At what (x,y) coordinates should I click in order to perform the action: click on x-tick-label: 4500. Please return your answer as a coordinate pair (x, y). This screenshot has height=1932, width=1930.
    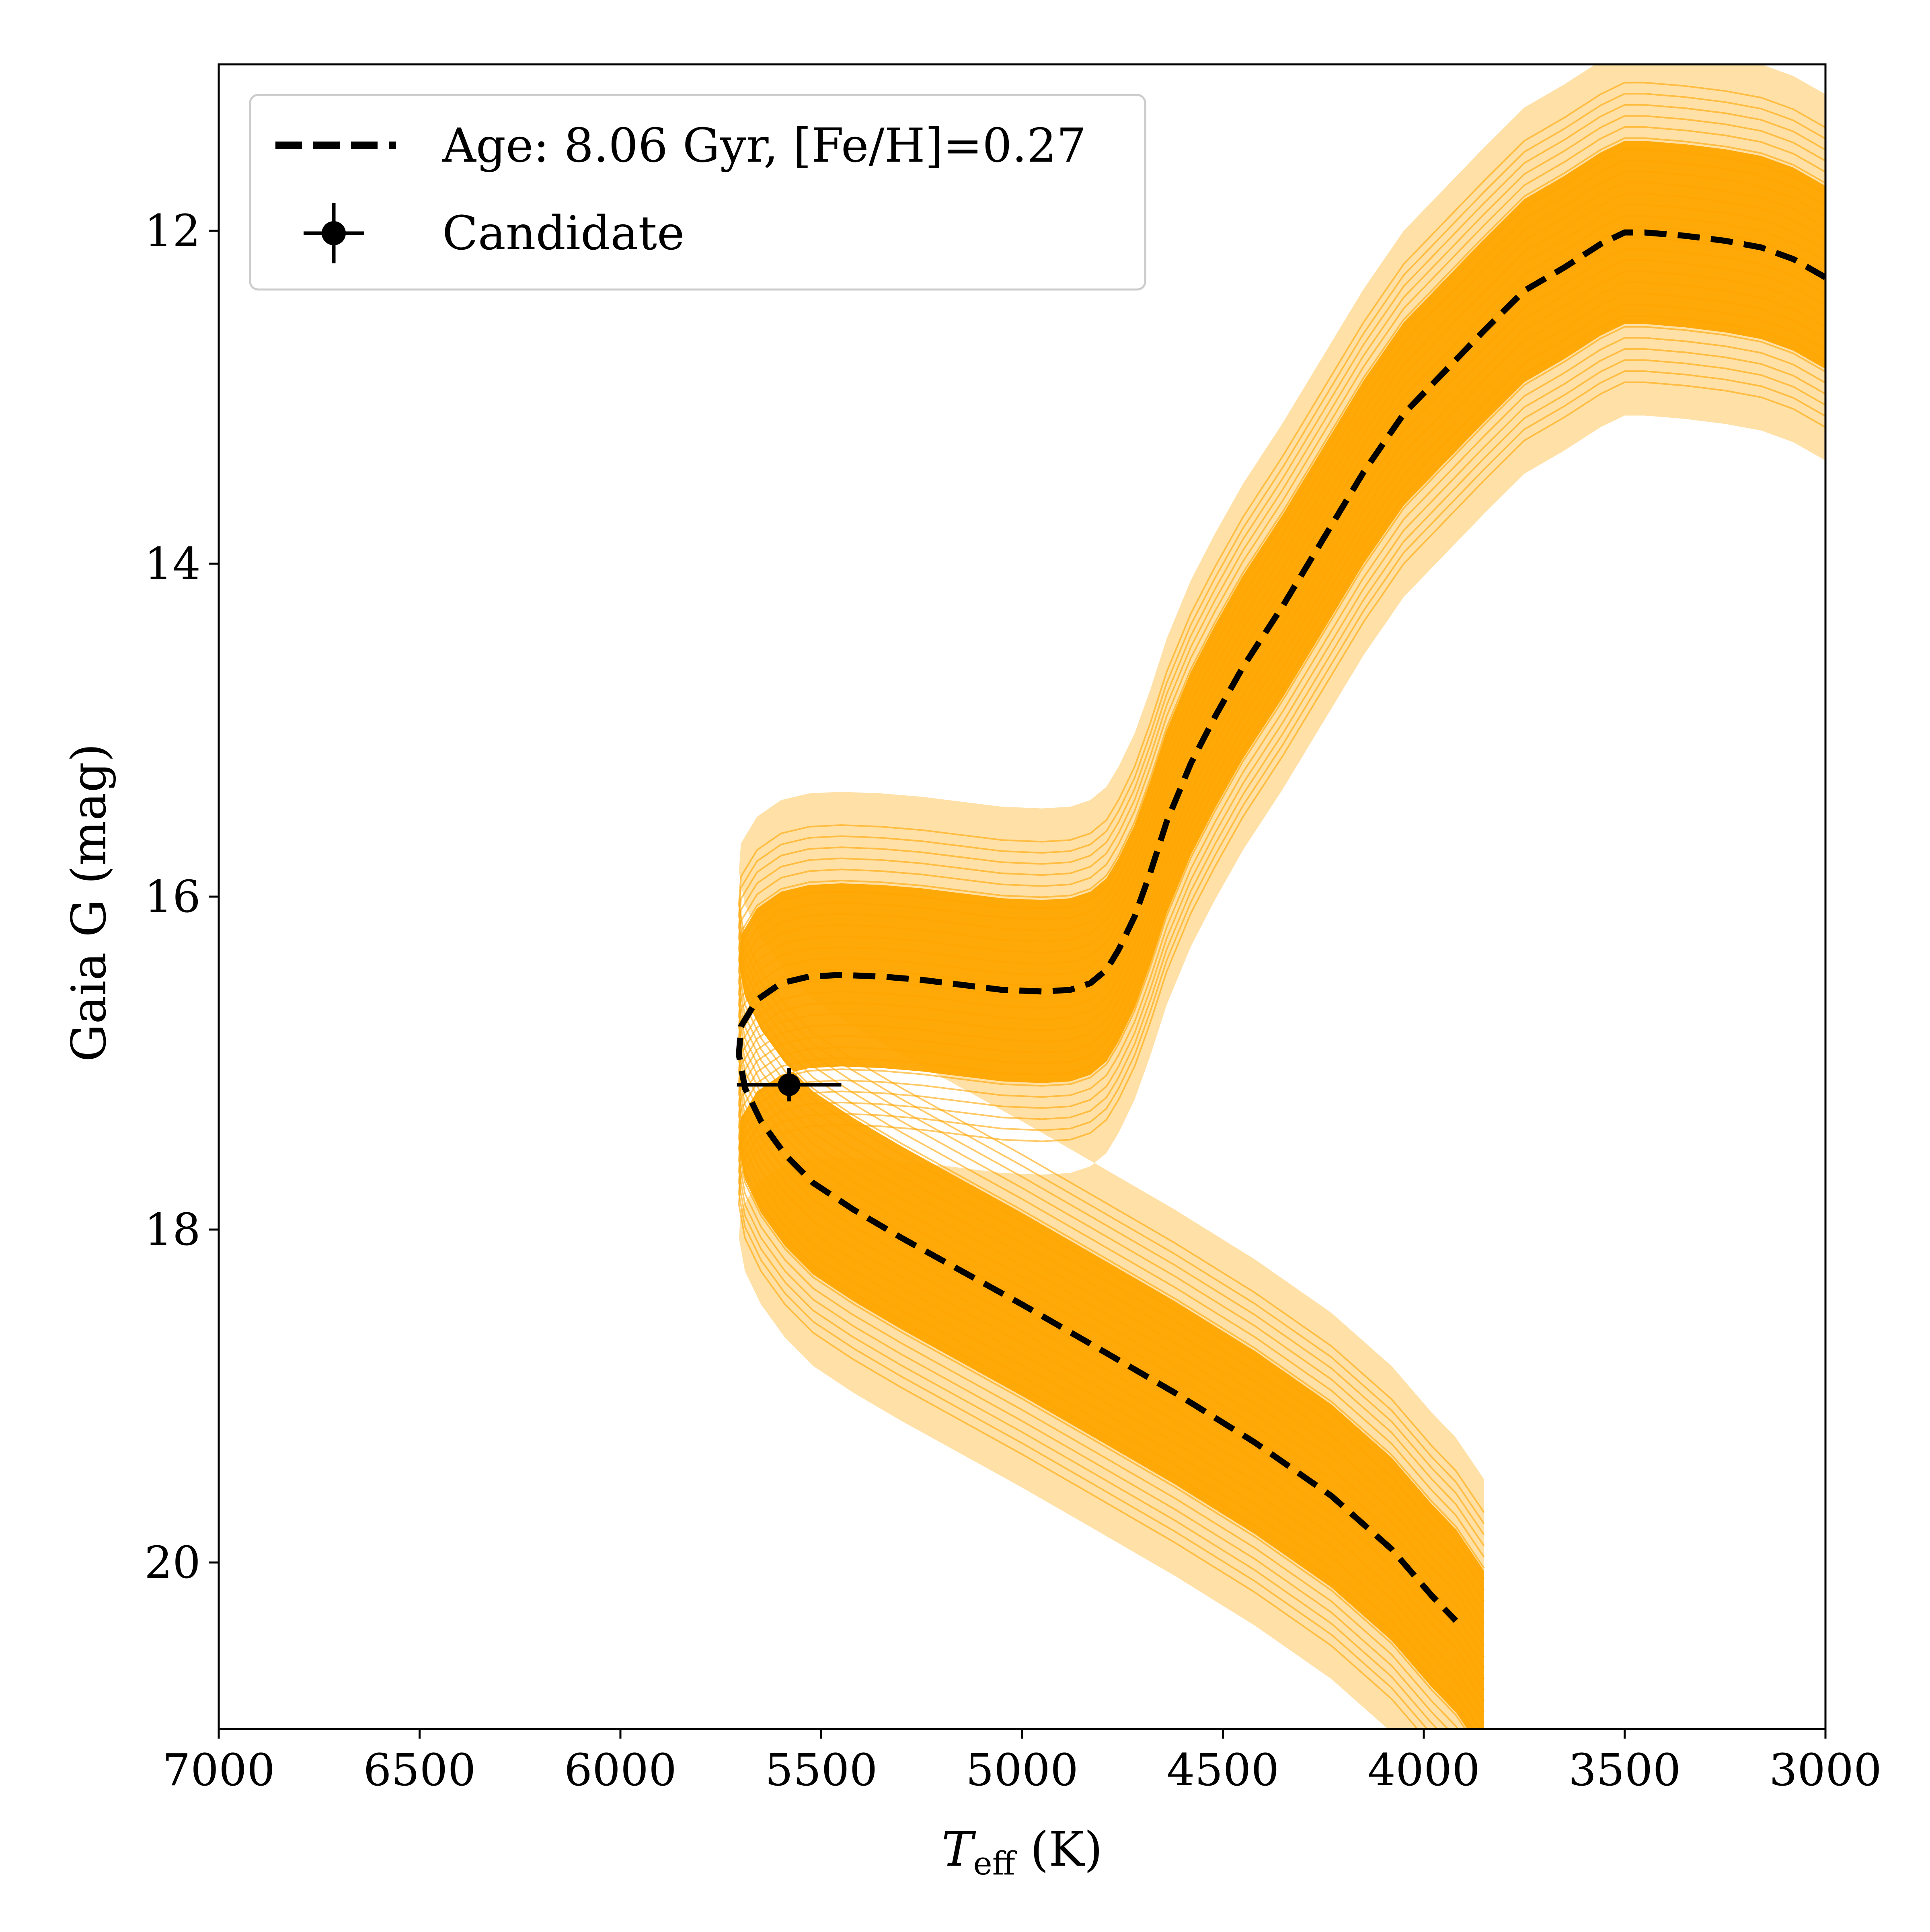
    Looking at the image, I should click on (1223, 1770).